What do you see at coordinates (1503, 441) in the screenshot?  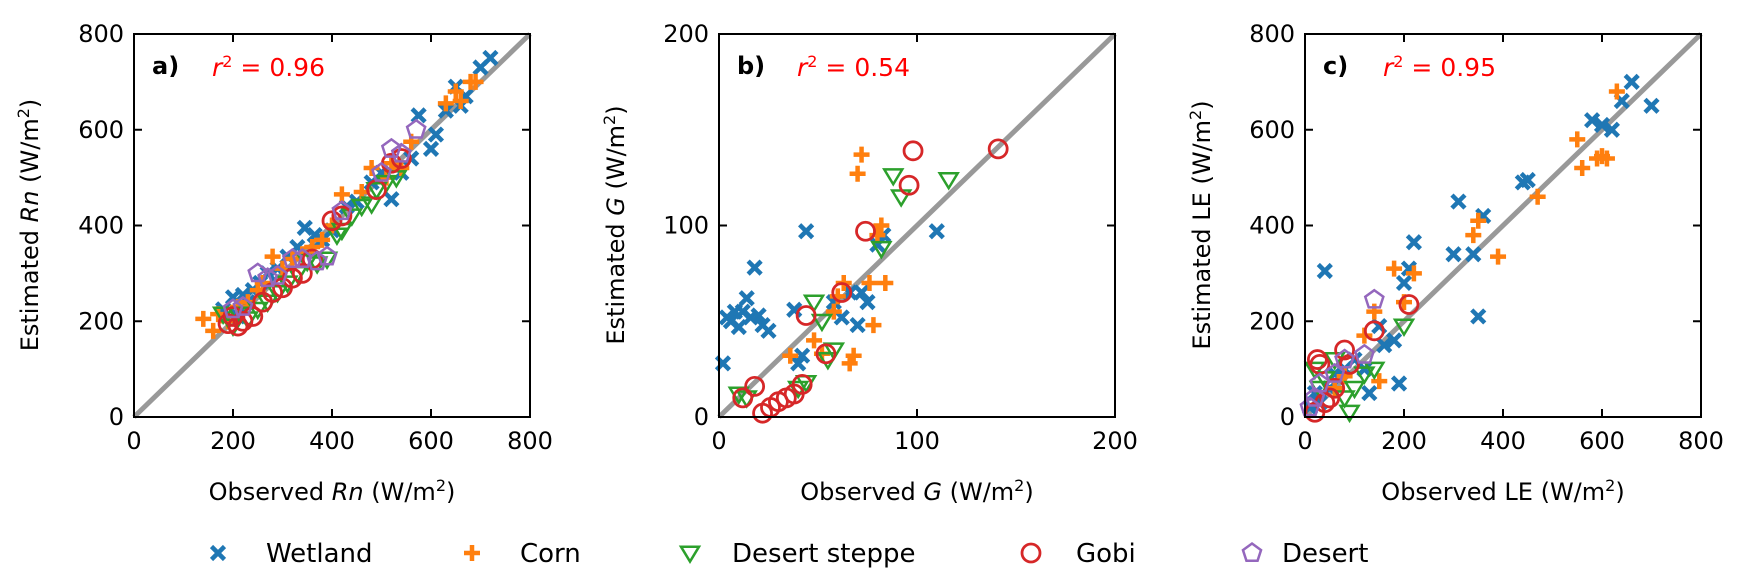 I see `x-tick-label: 400` at bounding box center [1503, 441].